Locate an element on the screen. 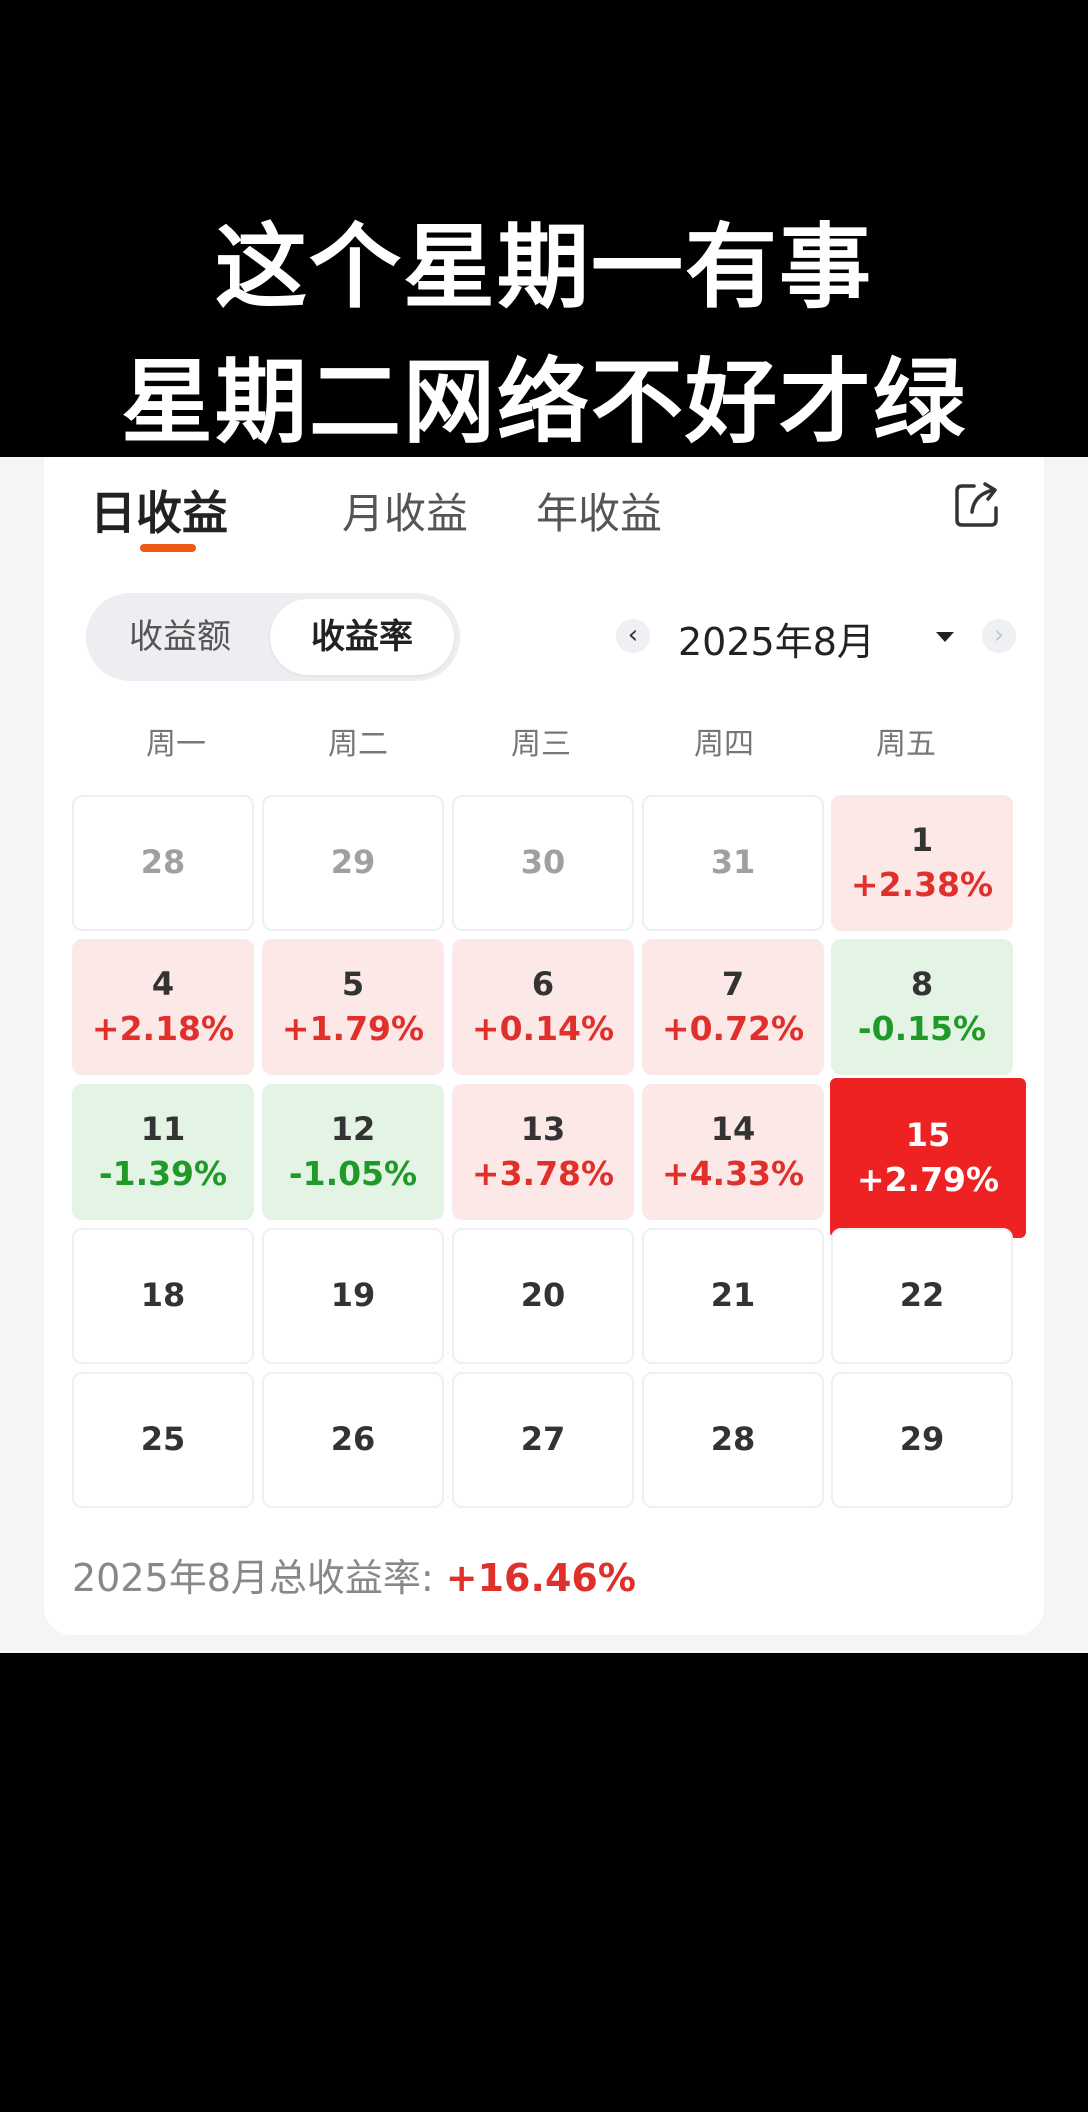 The height and width of the screenshot is (2112, 1088). day-number: 30 is located at coordinates (543, 862).